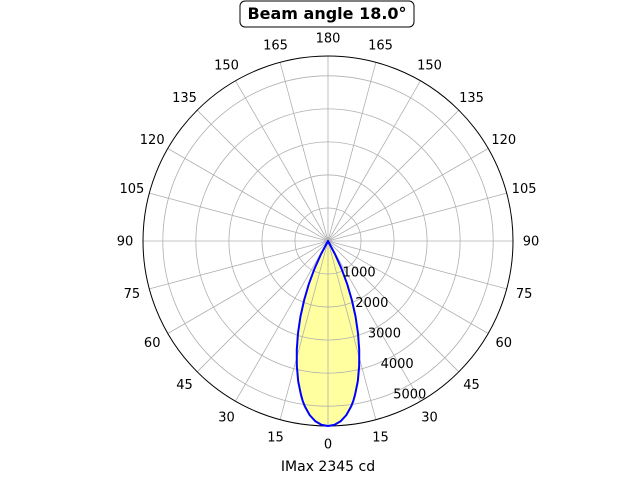 The height and width of the screenshot is (480, 640). What do you see at coordinates (371, 303) in the screenshot?
I see `radial-tick-label: 2000` at bounding box center [371, 303].